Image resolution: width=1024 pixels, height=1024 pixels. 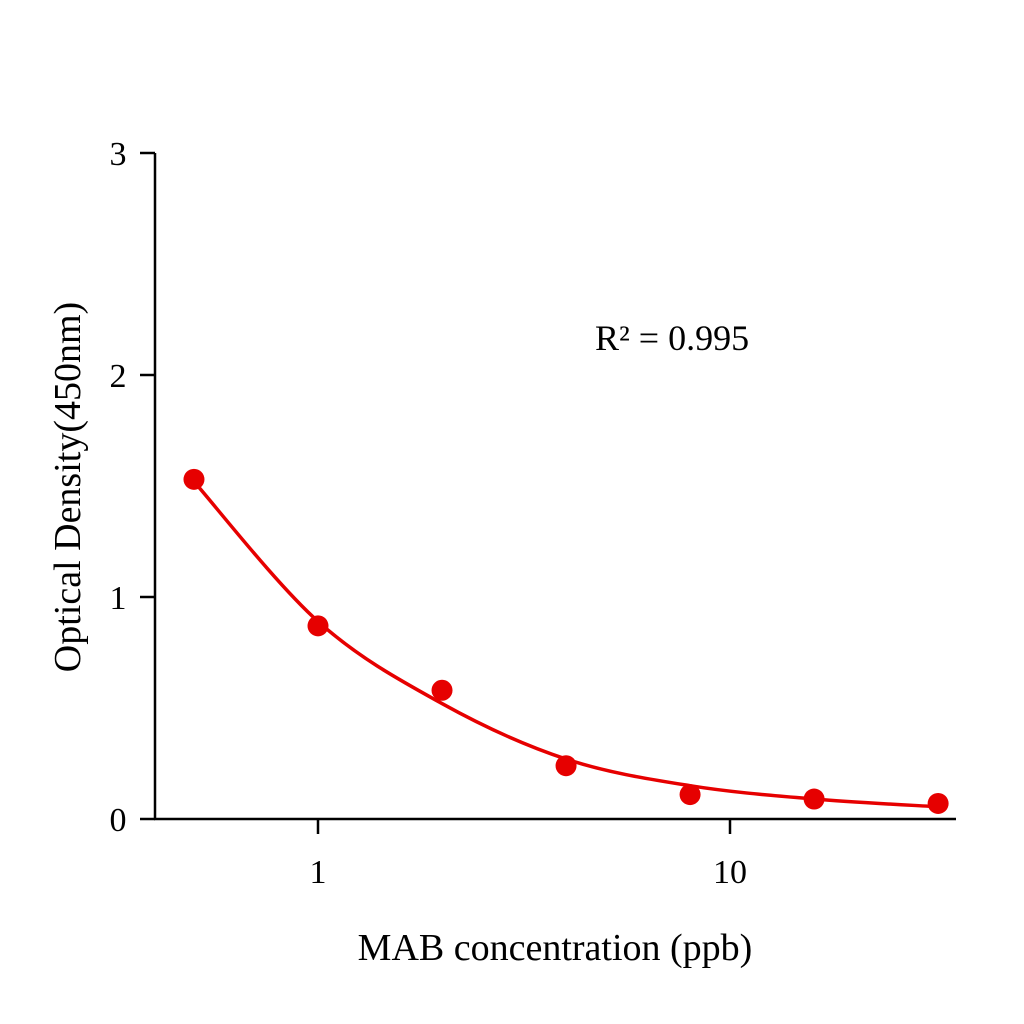 What do you see at coordinates (118, 820) in the screenshot?
I see `y-tick-label: 0` at bounding box center [118, 820].